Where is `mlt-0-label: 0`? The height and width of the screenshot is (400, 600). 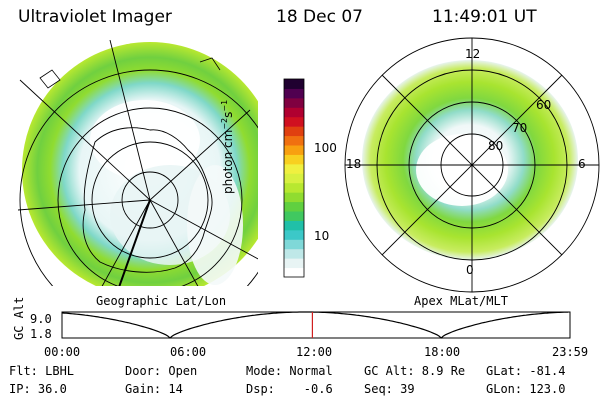 mlt-0-label: 0 is located at coordinates (470, 270).